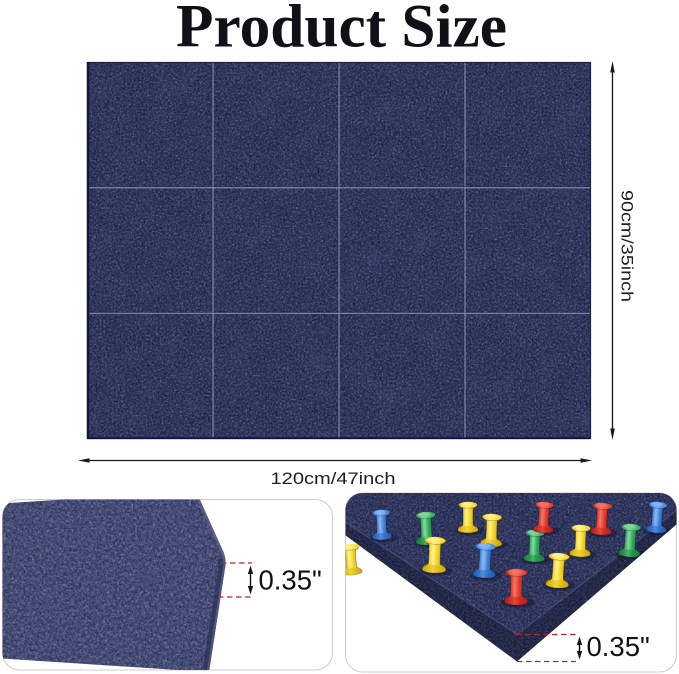  What do you see at coordinates (333, 479) in the screenshot?
I see `svg-text: 120cm/47inch` at bounding box center [333, 479].